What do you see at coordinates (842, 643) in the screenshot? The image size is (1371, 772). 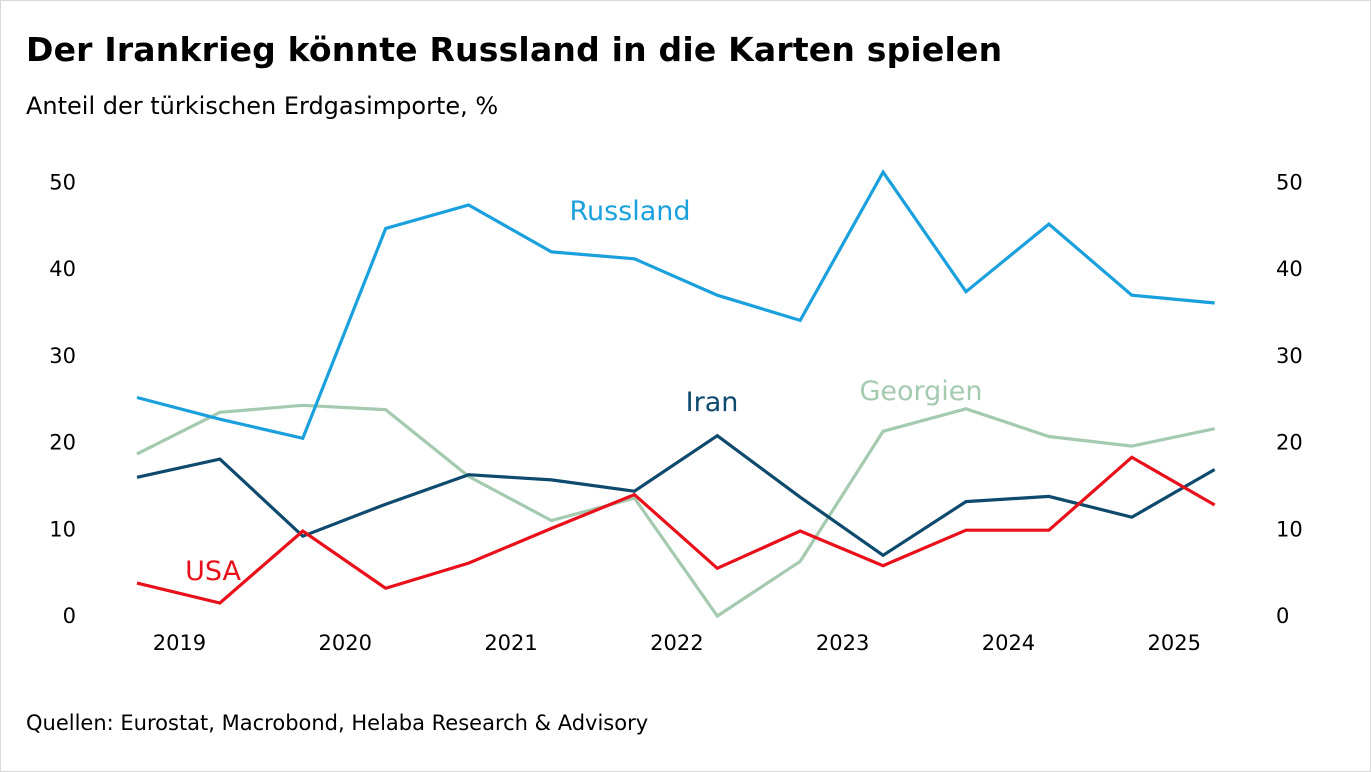 I see `x-tick-label: 2023` at bounding box center [842, 643].